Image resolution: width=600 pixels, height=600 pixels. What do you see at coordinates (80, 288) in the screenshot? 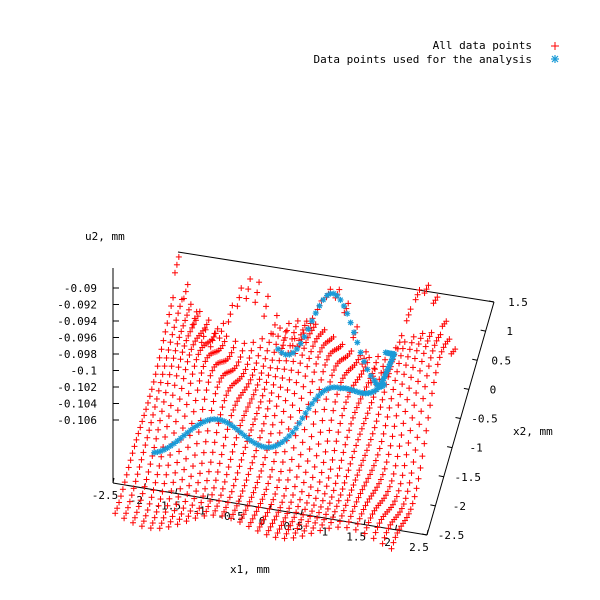
I see `z-tick-label: -0.09` at bounding box center [80, 288].